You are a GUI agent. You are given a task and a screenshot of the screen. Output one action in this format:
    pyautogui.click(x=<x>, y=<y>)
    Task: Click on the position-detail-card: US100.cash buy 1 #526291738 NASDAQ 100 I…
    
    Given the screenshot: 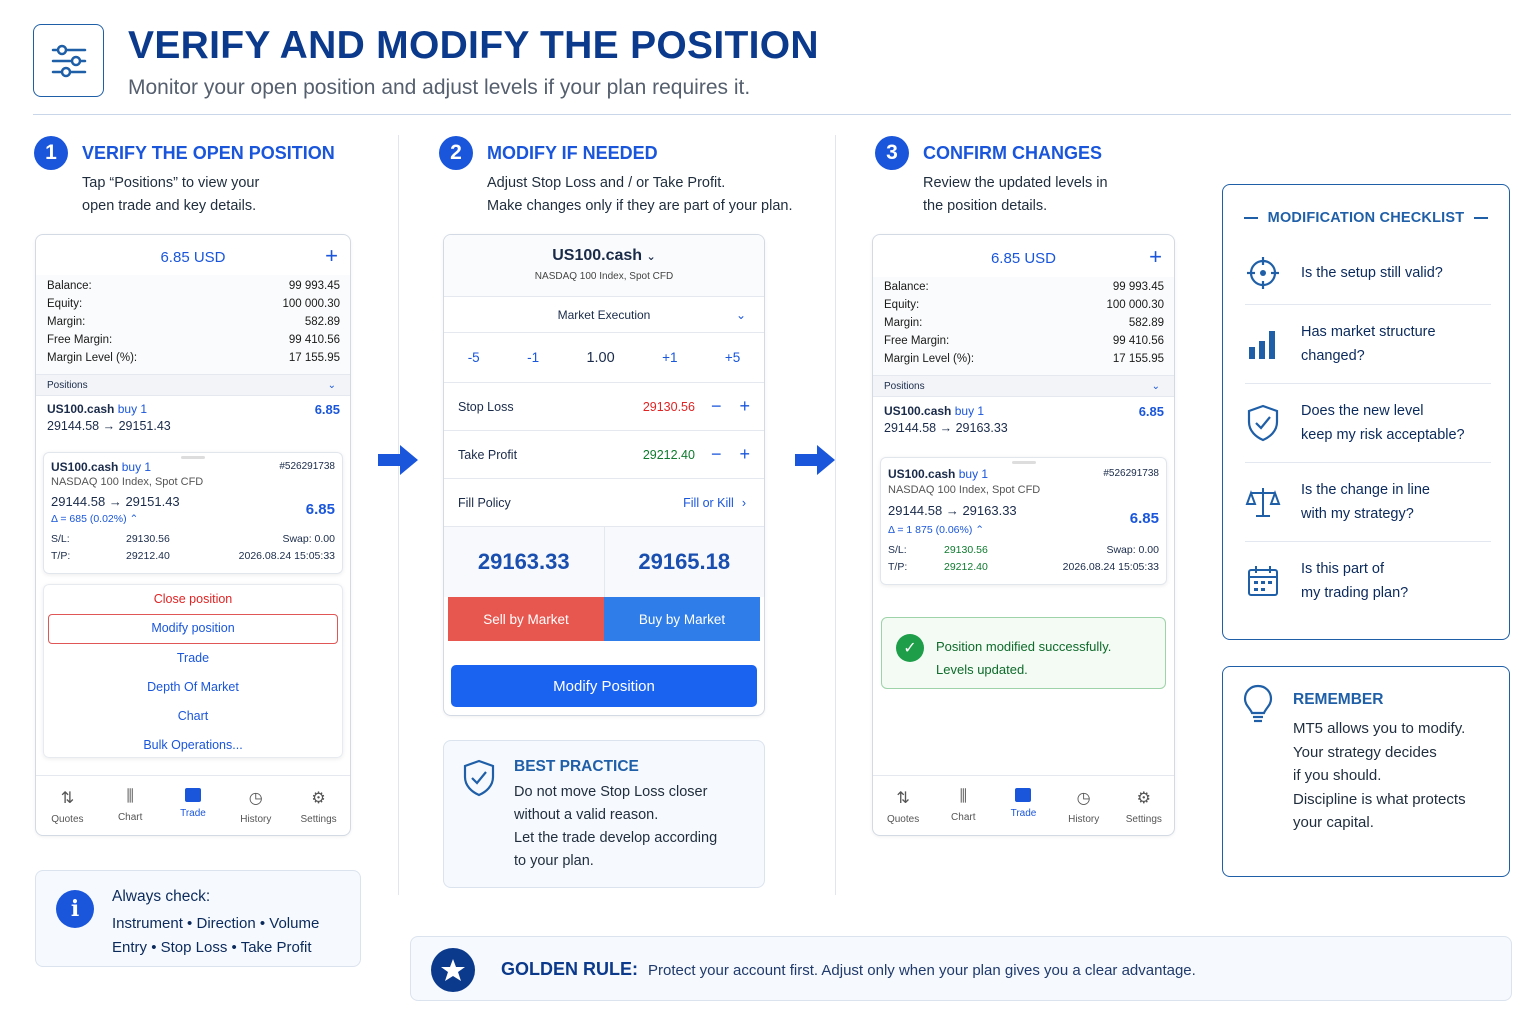 What is the action you would take?
    pyautogui.click(x=1023, y=521)
    